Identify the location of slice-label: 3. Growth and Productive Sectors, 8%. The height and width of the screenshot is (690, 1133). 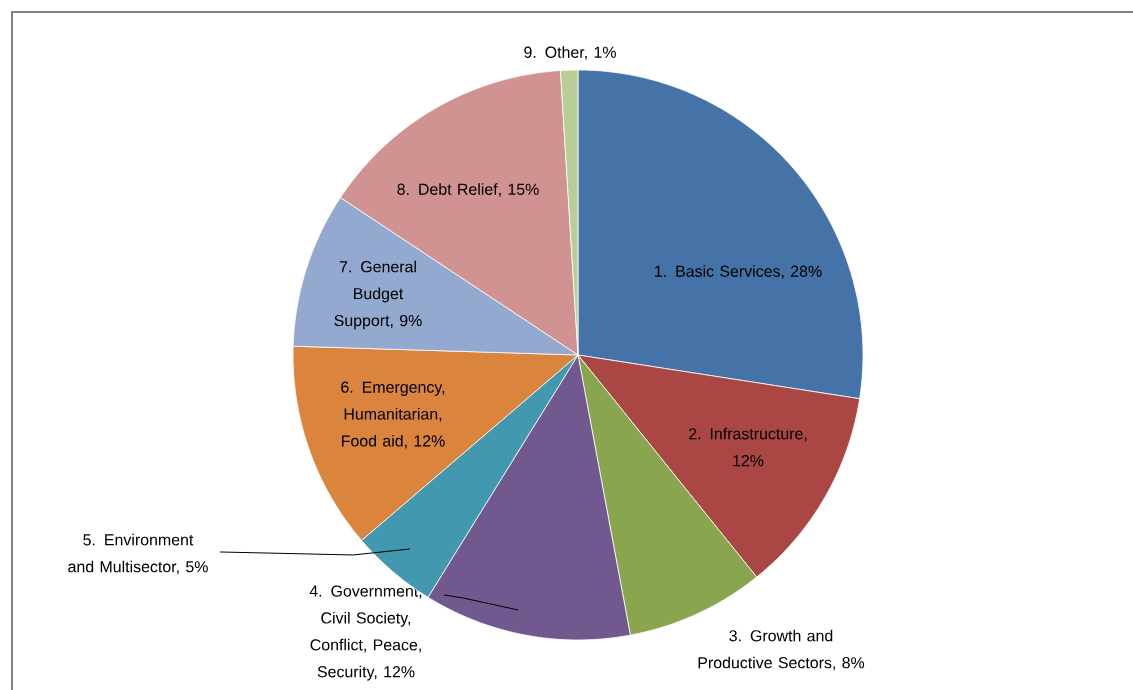
(781, 650).